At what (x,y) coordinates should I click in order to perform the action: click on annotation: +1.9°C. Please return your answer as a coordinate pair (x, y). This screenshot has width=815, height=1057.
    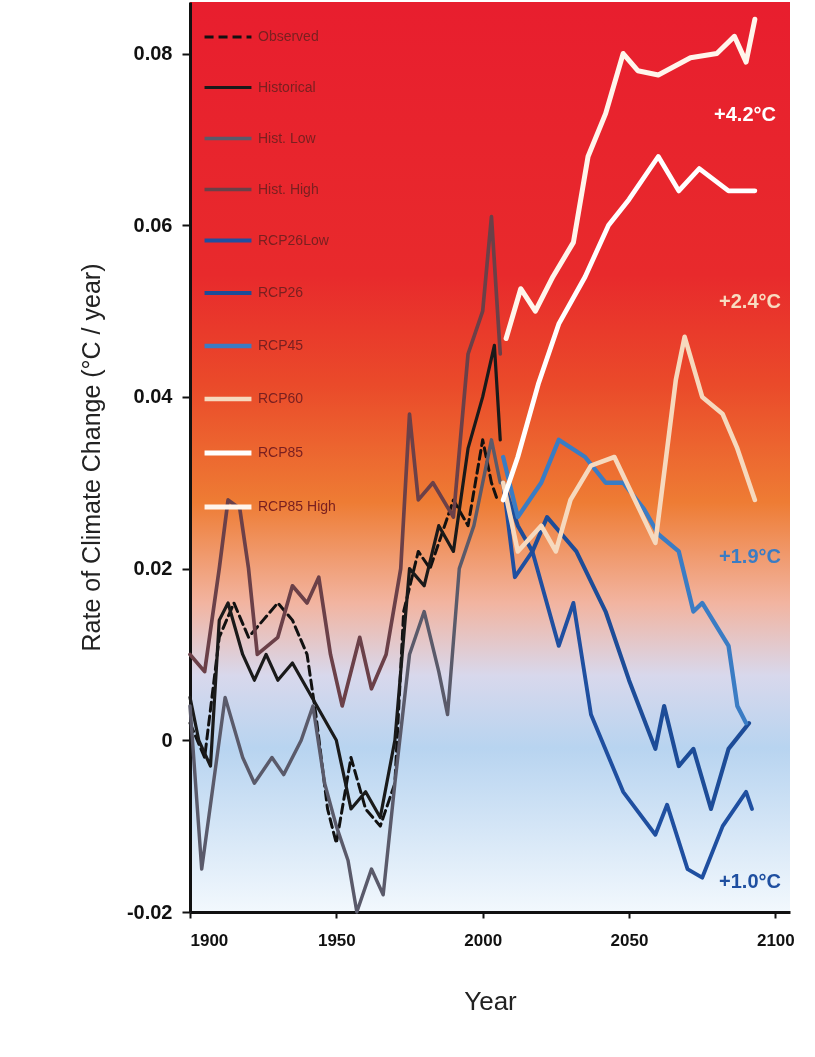
    Looking at the image, I should click on (750, 556).